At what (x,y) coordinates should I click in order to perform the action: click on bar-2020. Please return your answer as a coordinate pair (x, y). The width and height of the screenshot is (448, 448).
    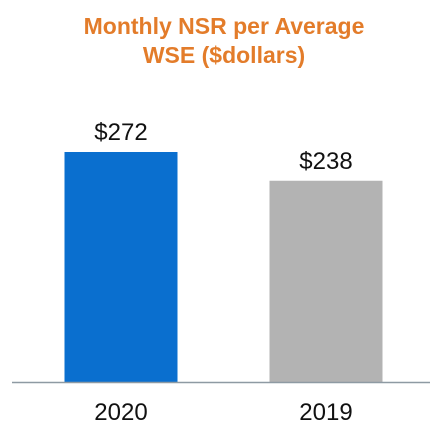
    Looking at the image, I should click on (121, 267).